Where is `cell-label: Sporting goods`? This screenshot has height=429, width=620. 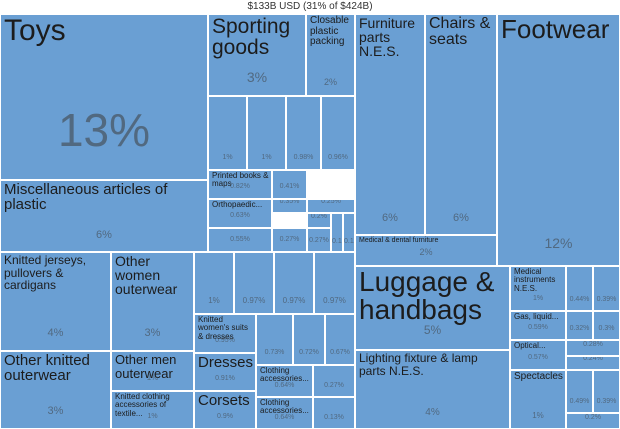
cell-label: Sporting goods is located at coordinates (251, 37).